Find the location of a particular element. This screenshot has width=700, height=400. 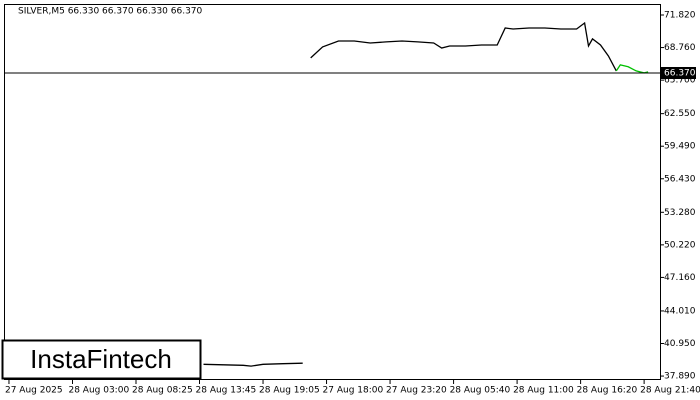

x-tick-label: 28 Aug 13:45 is located at coordinates (226, 391).